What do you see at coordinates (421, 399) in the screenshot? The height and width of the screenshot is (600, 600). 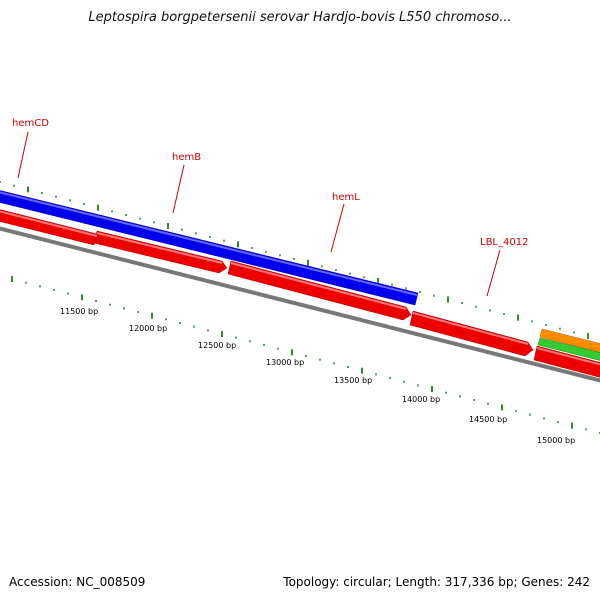 I see `scale-label-14000: 14000 bp` at bounding box center [421, 399].